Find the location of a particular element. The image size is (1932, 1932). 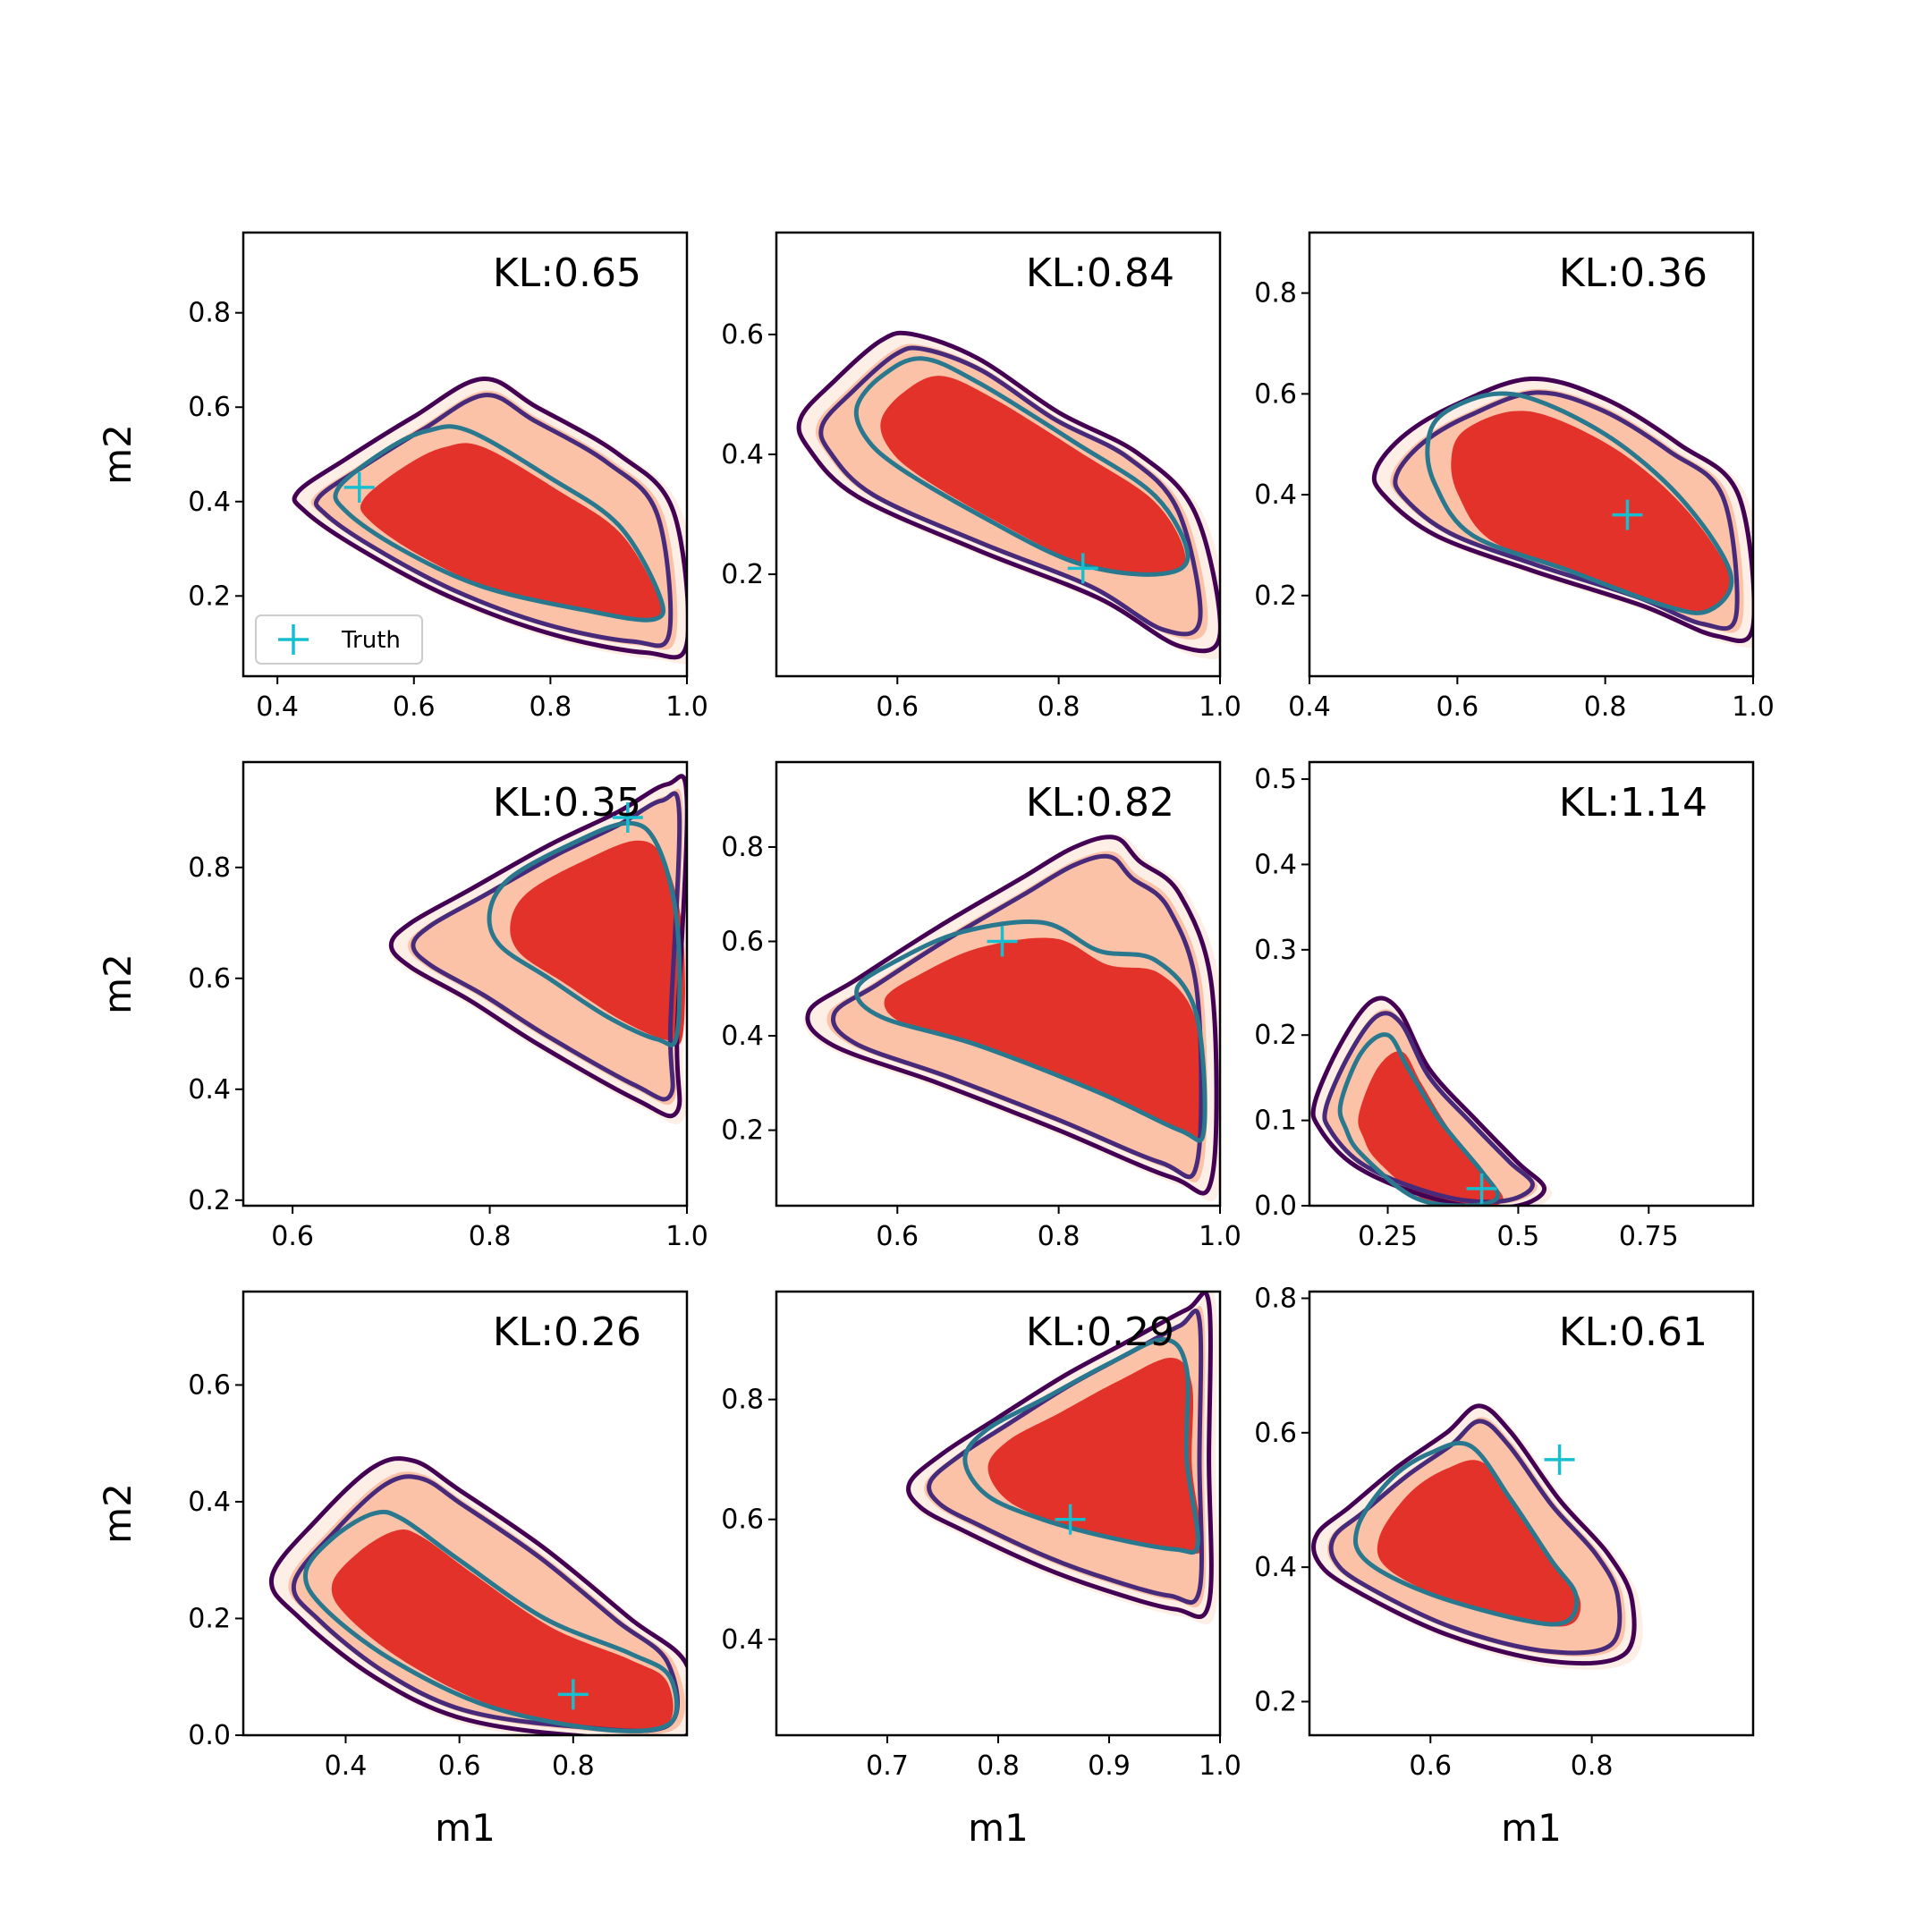

y-tick-label: 0.1 is located at coordinates (1275, 1121).